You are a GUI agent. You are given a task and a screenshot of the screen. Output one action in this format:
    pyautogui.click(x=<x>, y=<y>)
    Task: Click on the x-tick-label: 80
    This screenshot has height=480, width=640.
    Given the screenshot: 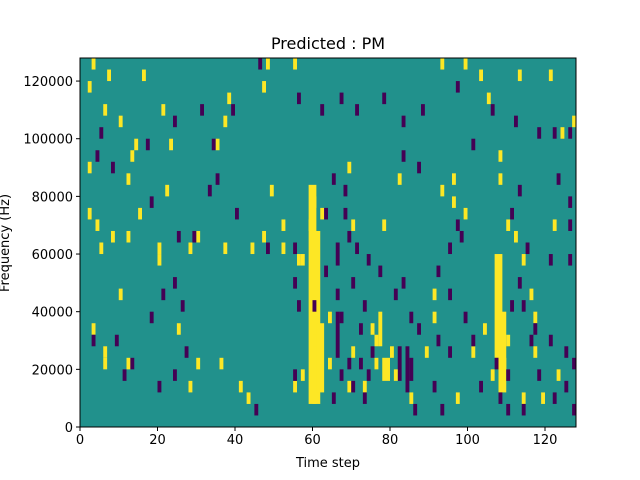 What is the action you would take?
    pyautogui.click(x=390, y=440)
    